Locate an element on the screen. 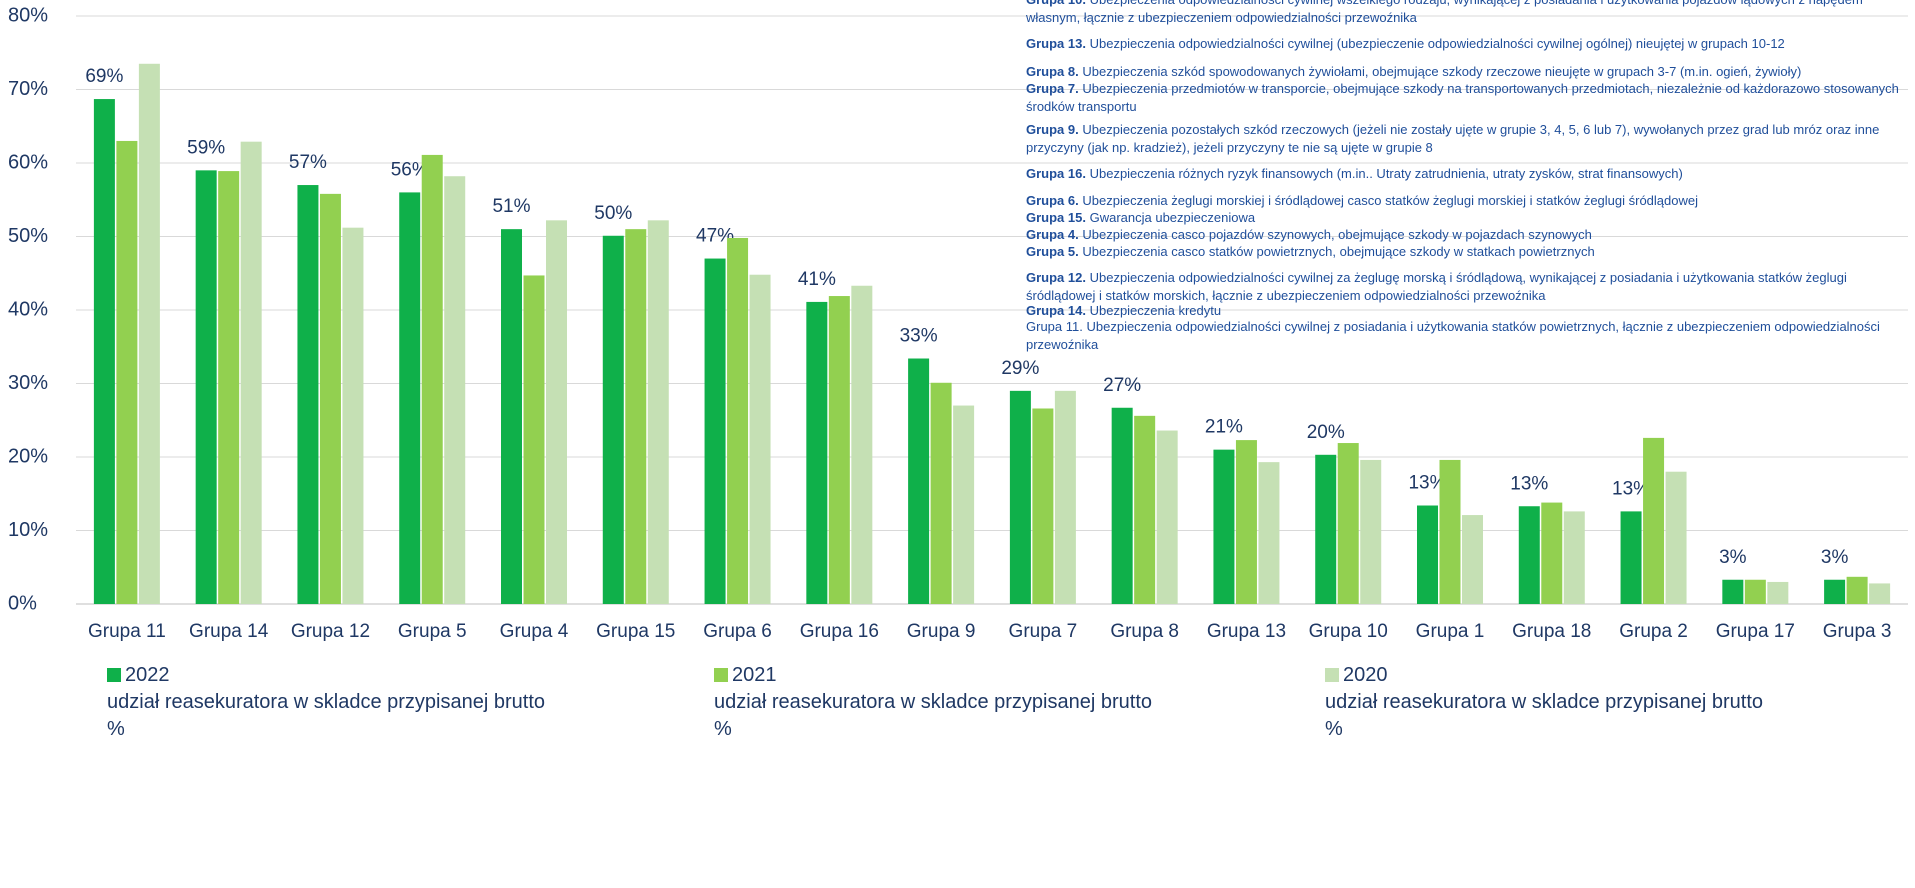 The height and width of the screenshot is (888, 1915). legend-name: 2021 is located at coordinates (754, 675).